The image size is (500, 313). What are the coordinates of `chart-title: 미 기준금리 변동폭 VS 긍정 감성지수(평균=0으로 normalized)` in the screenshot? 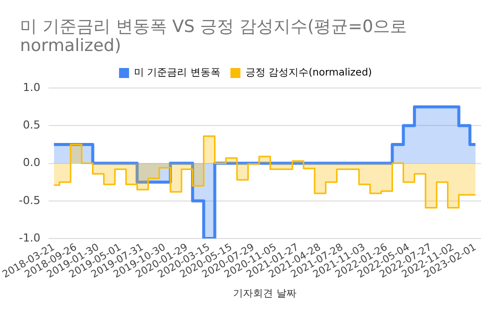 It's located at (214, 36).